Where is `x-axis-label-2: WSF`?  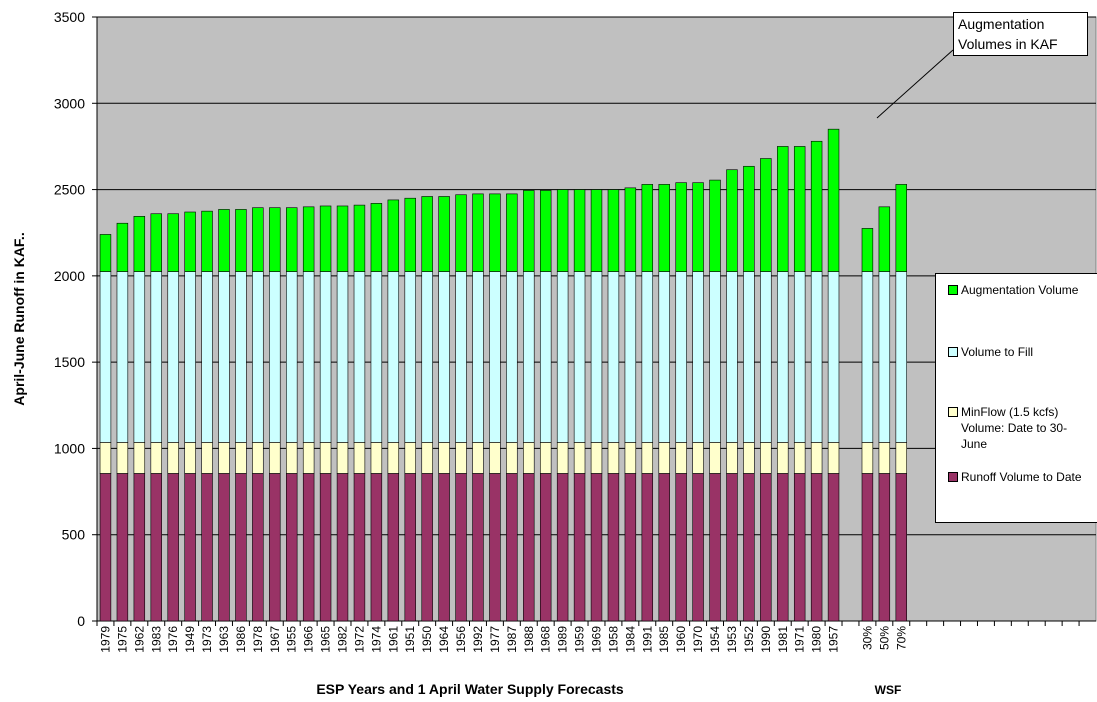
x-axis-label-2: WSF is located at coordinates (888, 690).